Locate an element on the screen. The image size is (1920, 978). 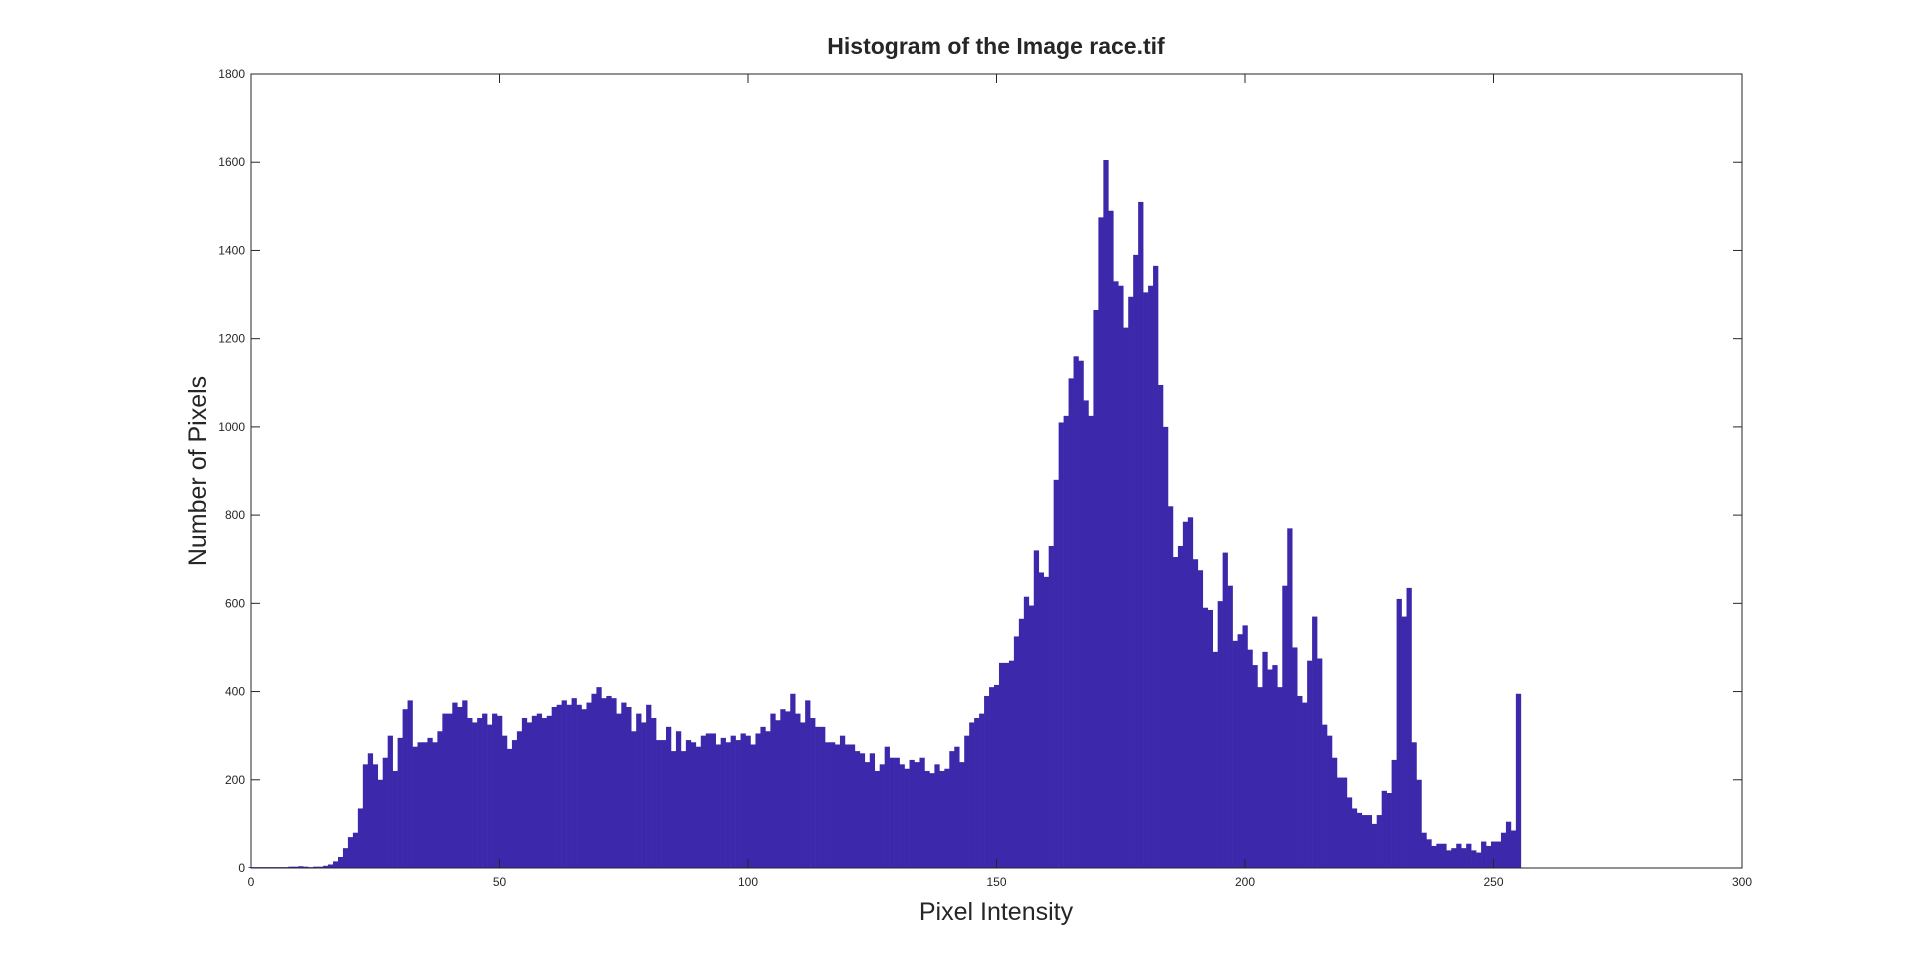
x-tick-label: 50 is located at coordinates (500, 882).